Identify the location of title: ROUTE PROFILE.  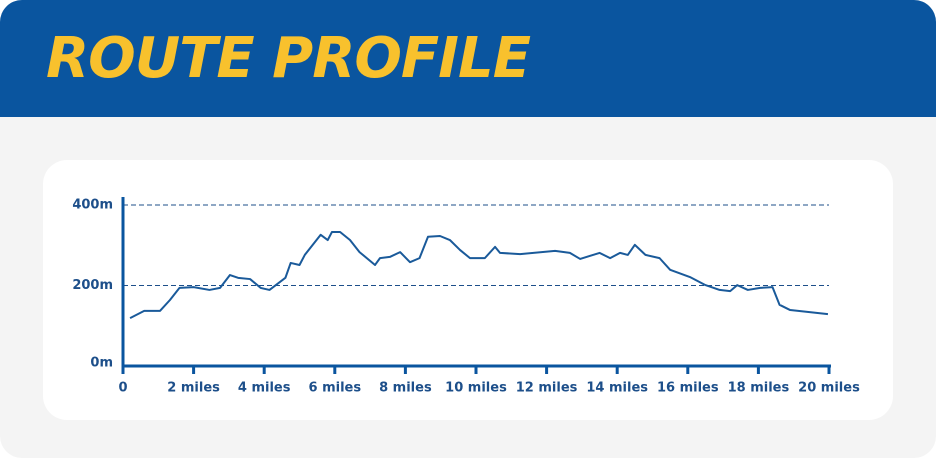
(288, 58).